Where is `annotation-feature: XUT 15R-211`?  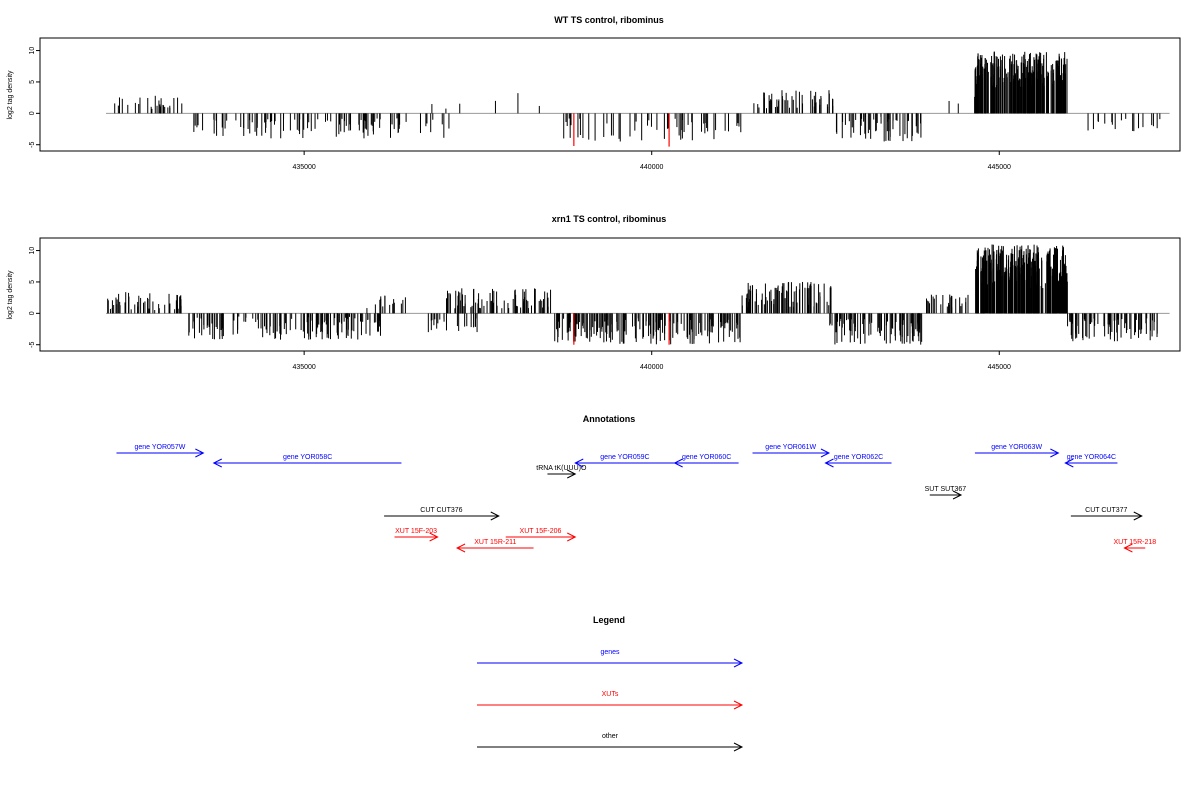 annotation-feature: XUT 15R-211 is located at coordinates (494, 546).